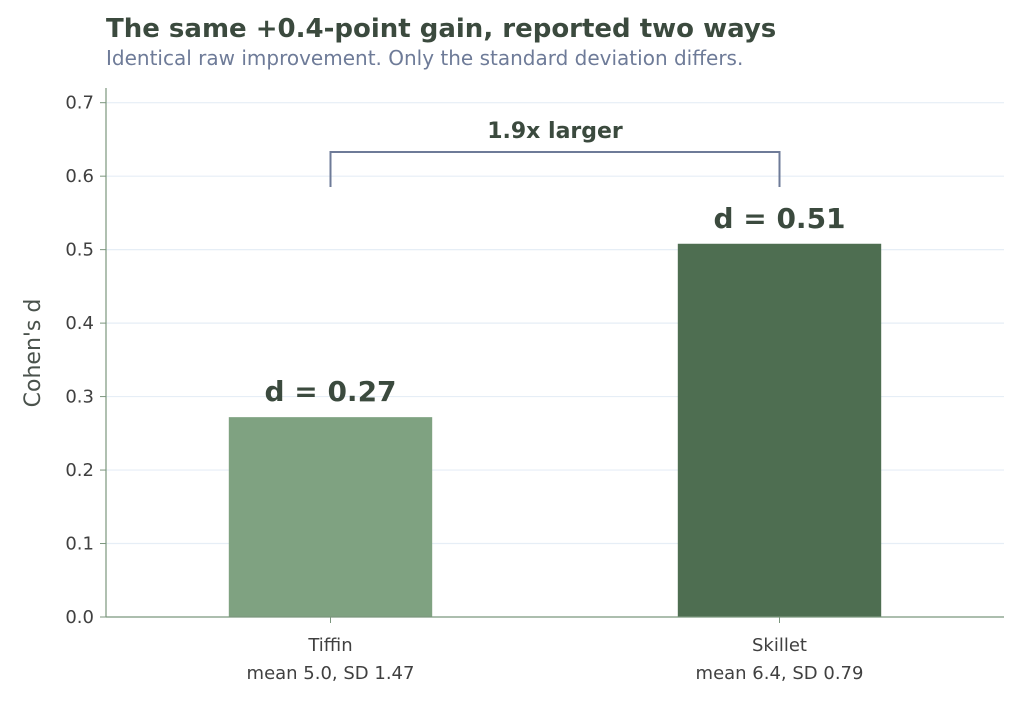  I want to click on x-tick-label: Tiffin, so click(329, 645).